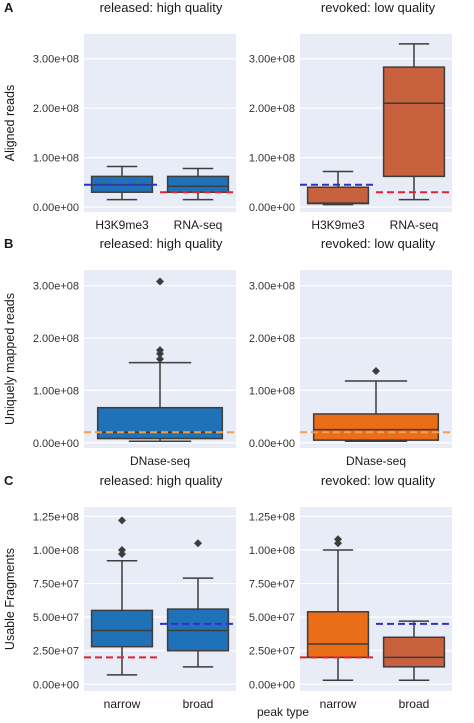 The width and height of the screenshot is (474, 723). I want to click on y-axis-label: Usable Fragments, so click(10, 599).